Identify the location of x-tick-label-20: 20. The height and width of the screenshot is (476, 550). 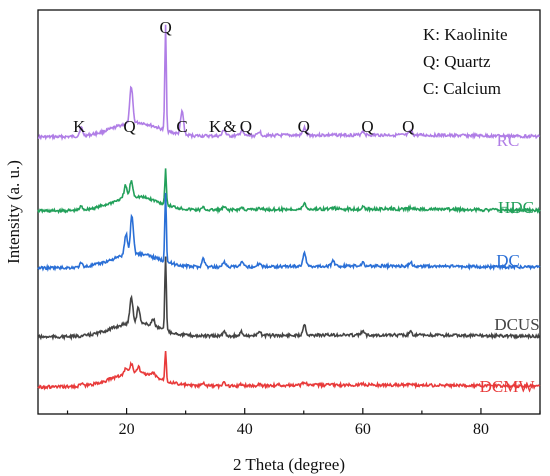
(127, 429).